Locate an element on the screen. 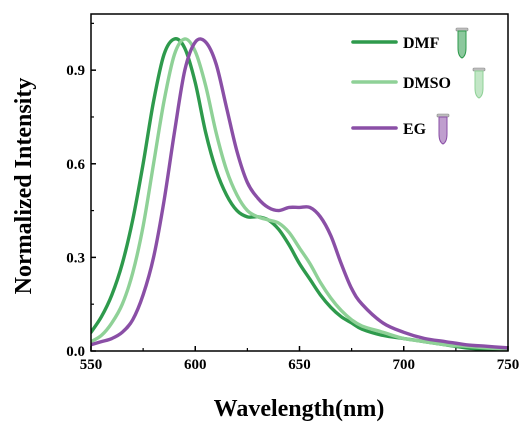  x-tick-label: 600 is located at coordinates (195, 365).